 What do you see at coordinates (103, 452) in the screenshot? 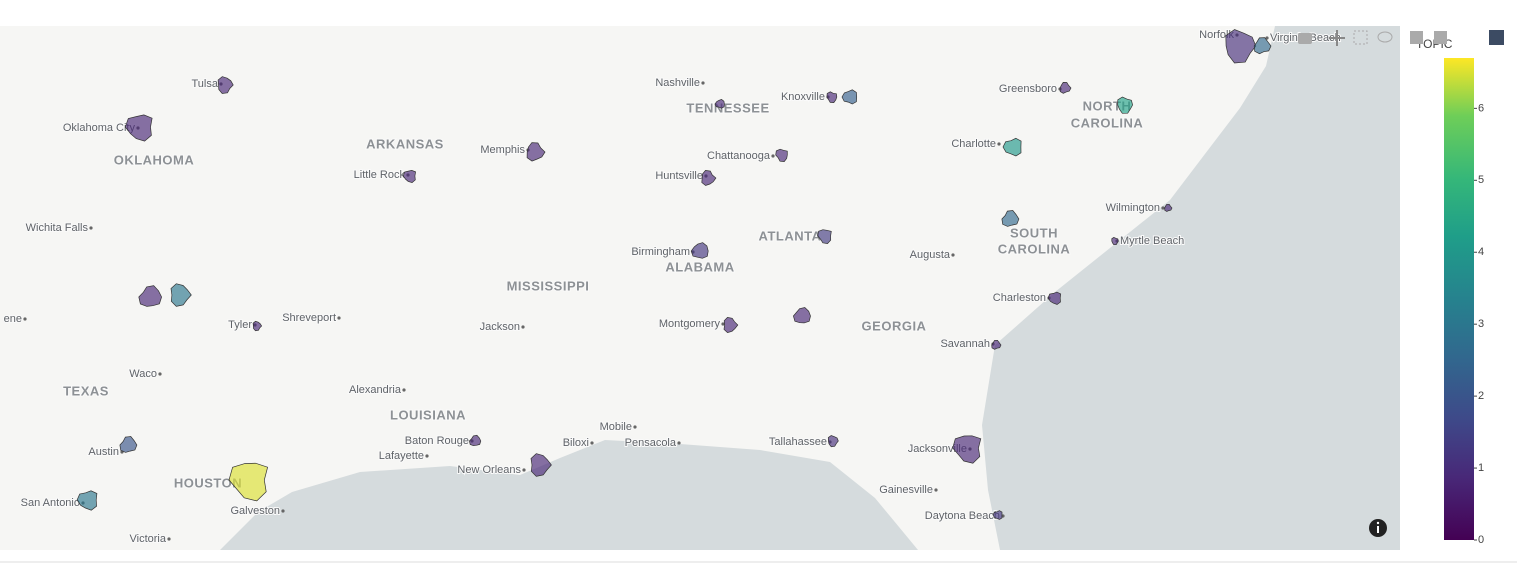
I see `place-label: Austin` at bounding box center [103, 452].